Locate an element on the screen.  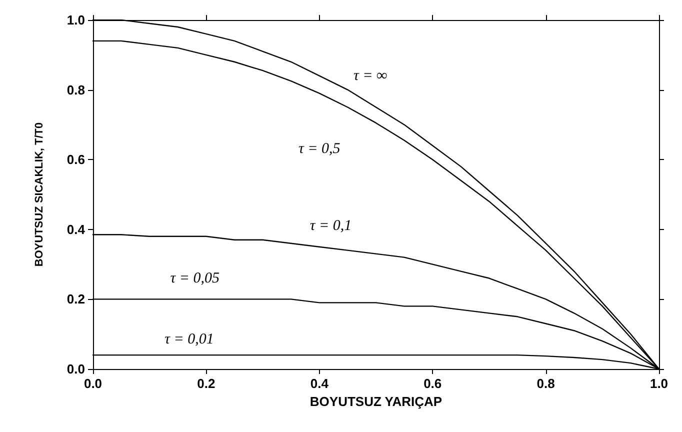
y-tick-label: 0.4 is located at coordinates (76, 229).